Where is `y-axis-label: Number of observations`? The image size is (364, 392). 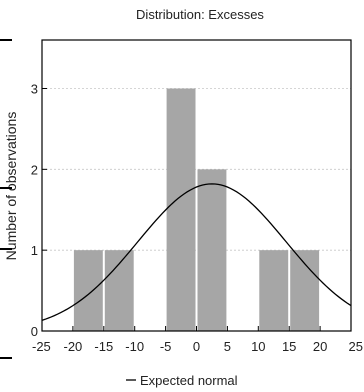 y-axis-label: Number of observations is located at coordinates (11, 186).